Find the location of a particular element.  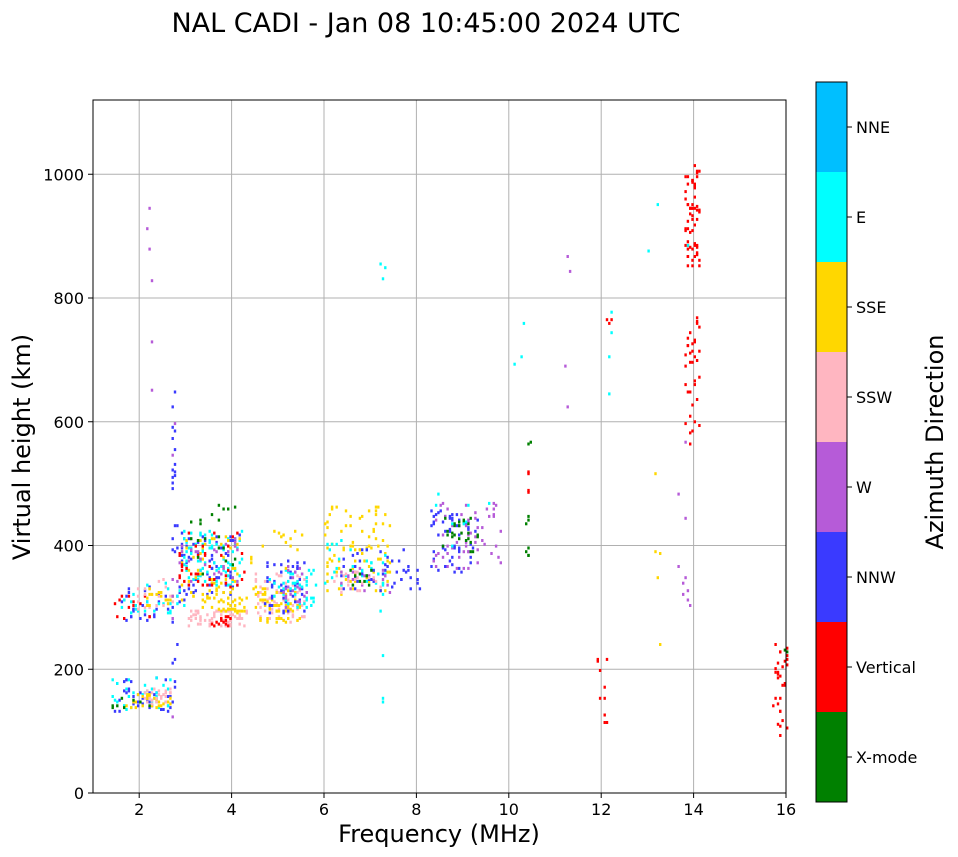

y-axis-label: Virtual height (km) is located at coordinates (22, 447).